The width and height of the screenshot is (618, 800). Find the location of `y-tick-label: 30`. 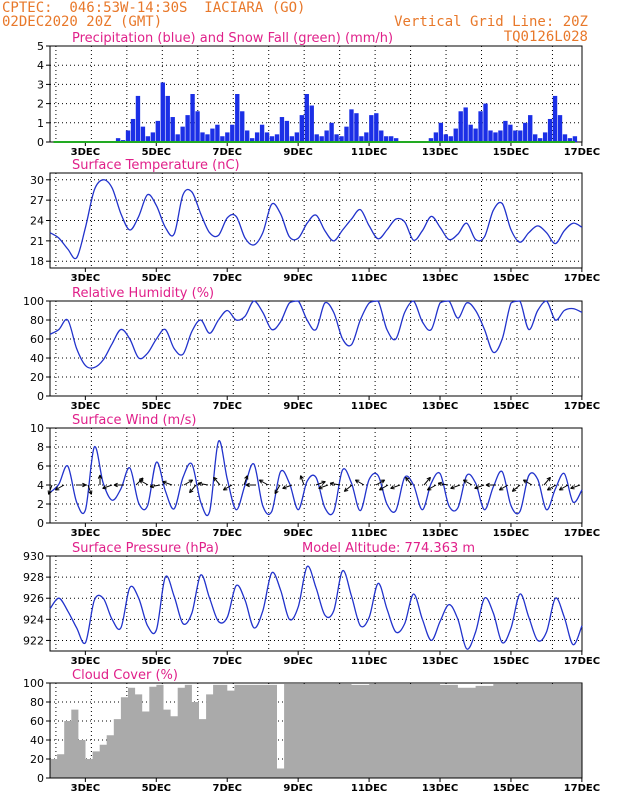

y-tick-label: 30 is located at coordinates (37, 180).